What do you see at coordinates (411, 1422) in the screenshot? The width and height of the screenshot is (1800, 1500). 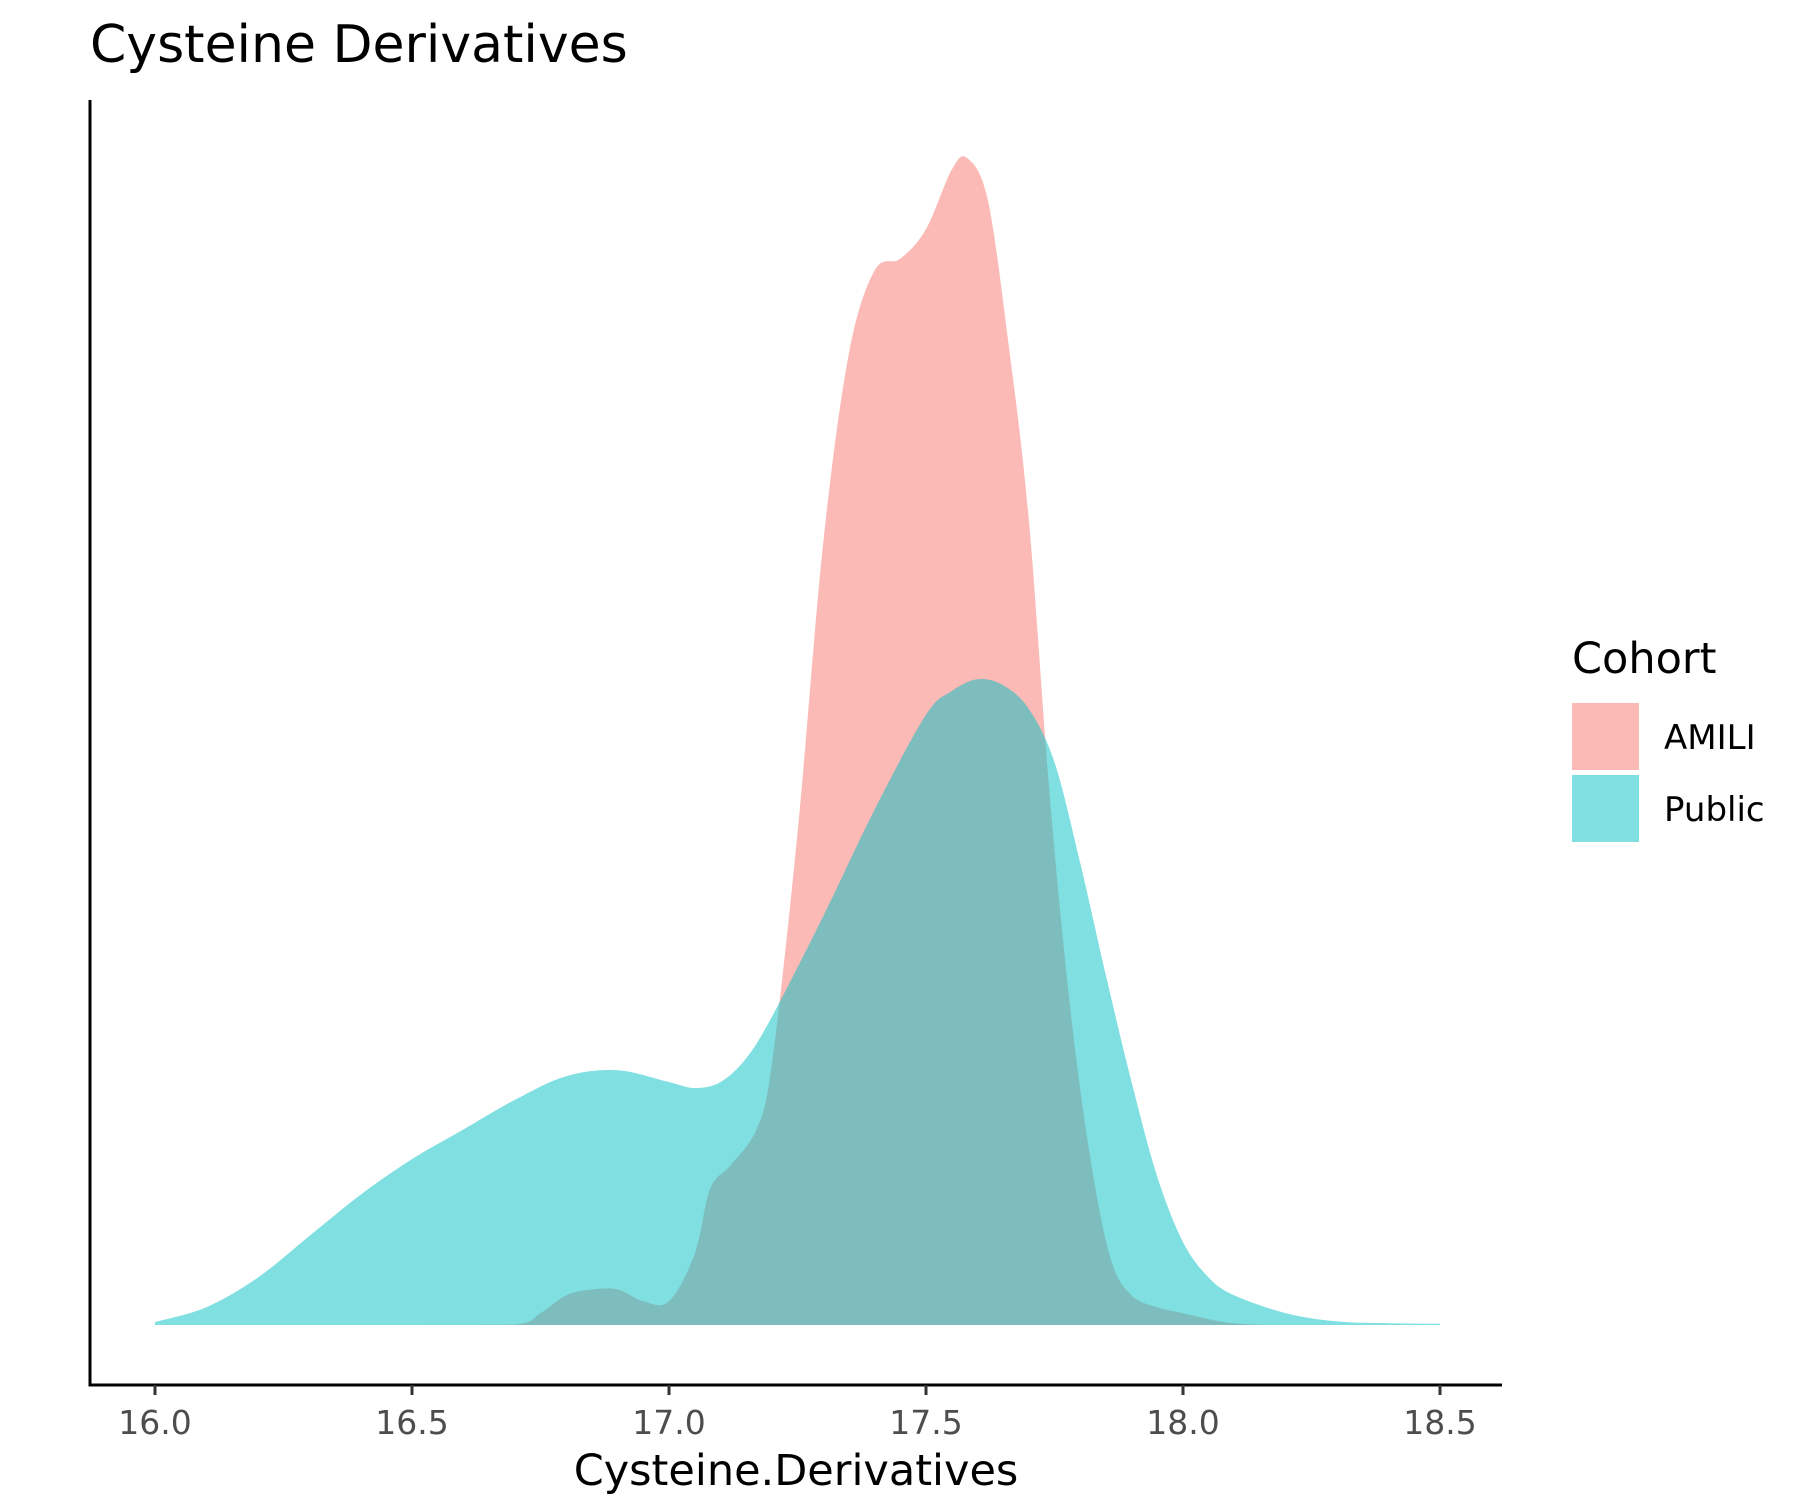 I see `x-tick-label: 16.5` at bounding box center [411, 1422].